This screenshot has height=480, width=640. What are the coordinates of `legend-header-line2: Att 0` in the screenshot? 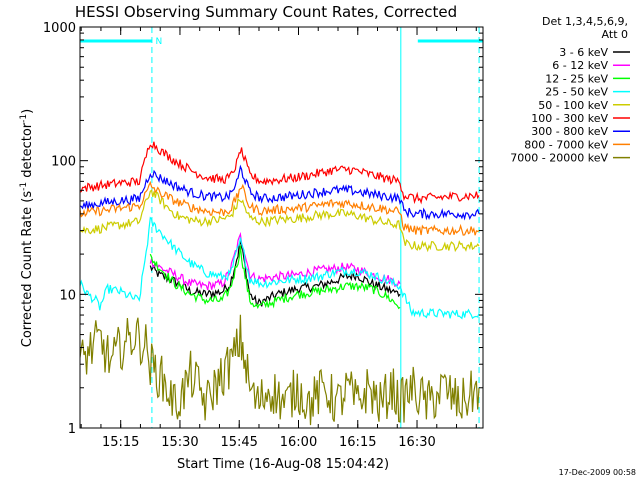 It's located at (615, 34).